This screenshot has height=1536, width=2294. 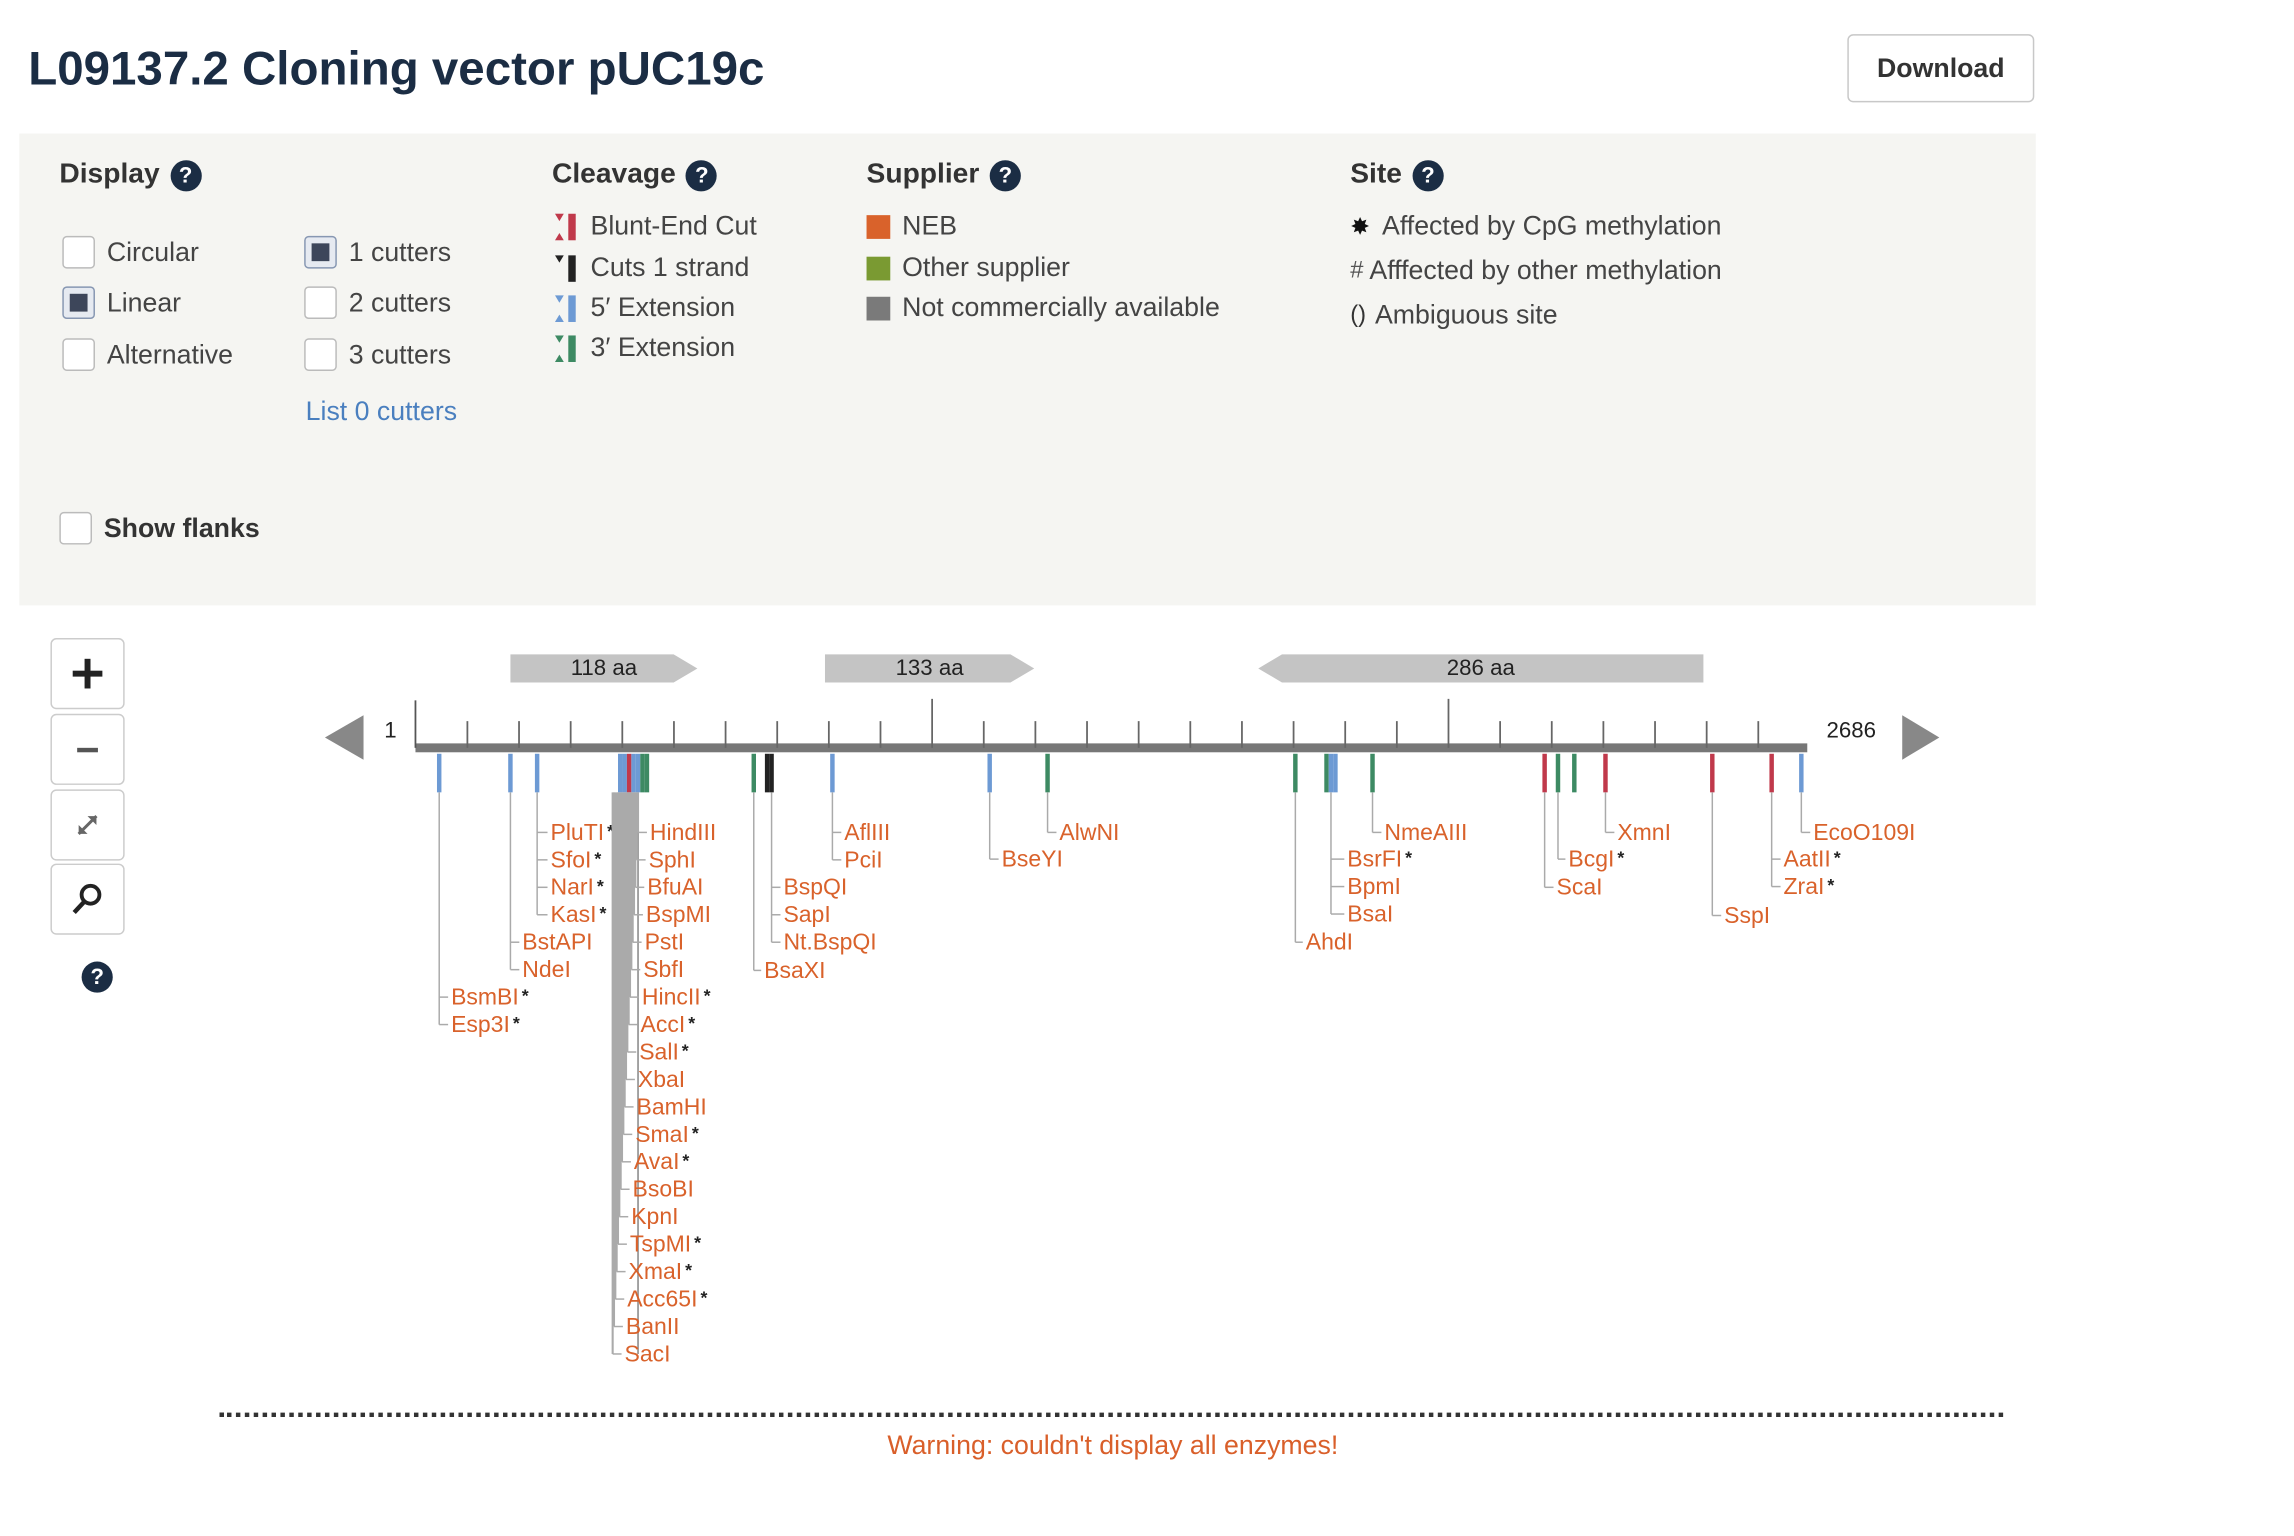 I want to click on show-flanks-checkbox, so click(x=75, y=528).